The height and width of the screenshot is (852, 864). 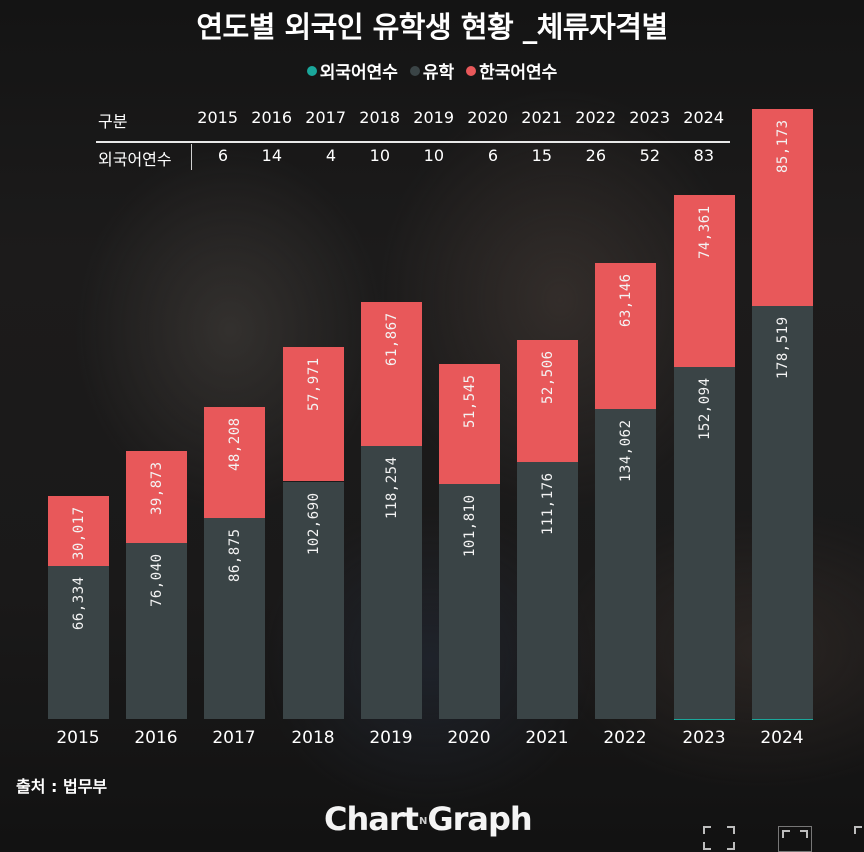 I want to click on table-header-year: 2017, so click(x=321, y=117).